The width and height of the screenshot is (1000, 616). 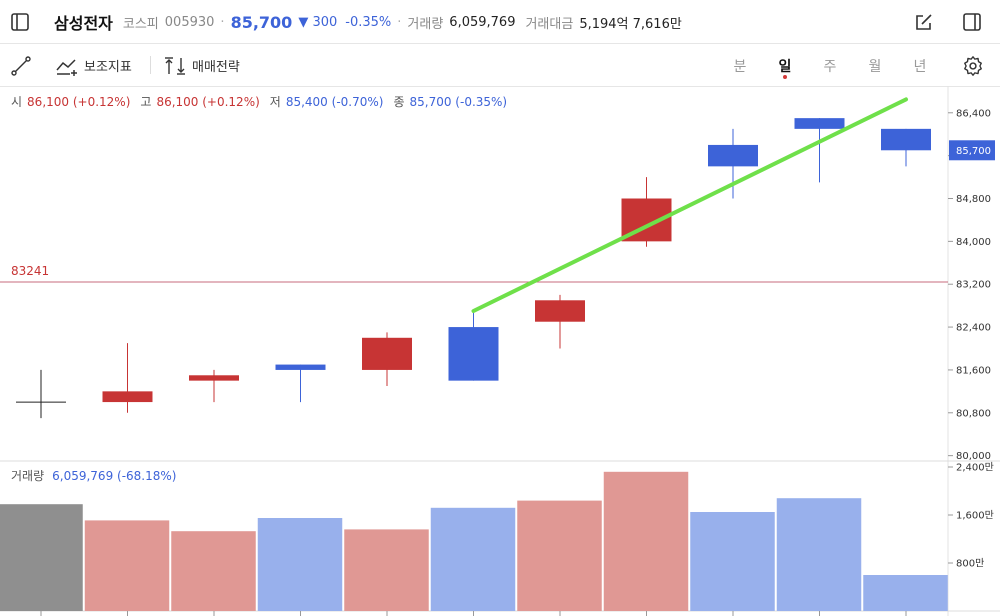 I want to click on price-change-pct: -0.35%, so click(x=368, y=22).